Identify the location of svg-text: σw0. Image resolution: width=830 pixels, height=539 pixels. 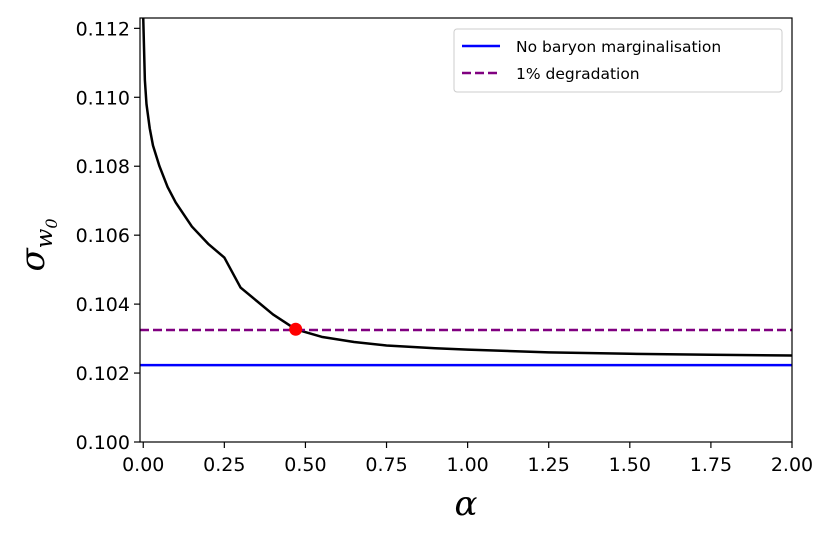
(37, 244).